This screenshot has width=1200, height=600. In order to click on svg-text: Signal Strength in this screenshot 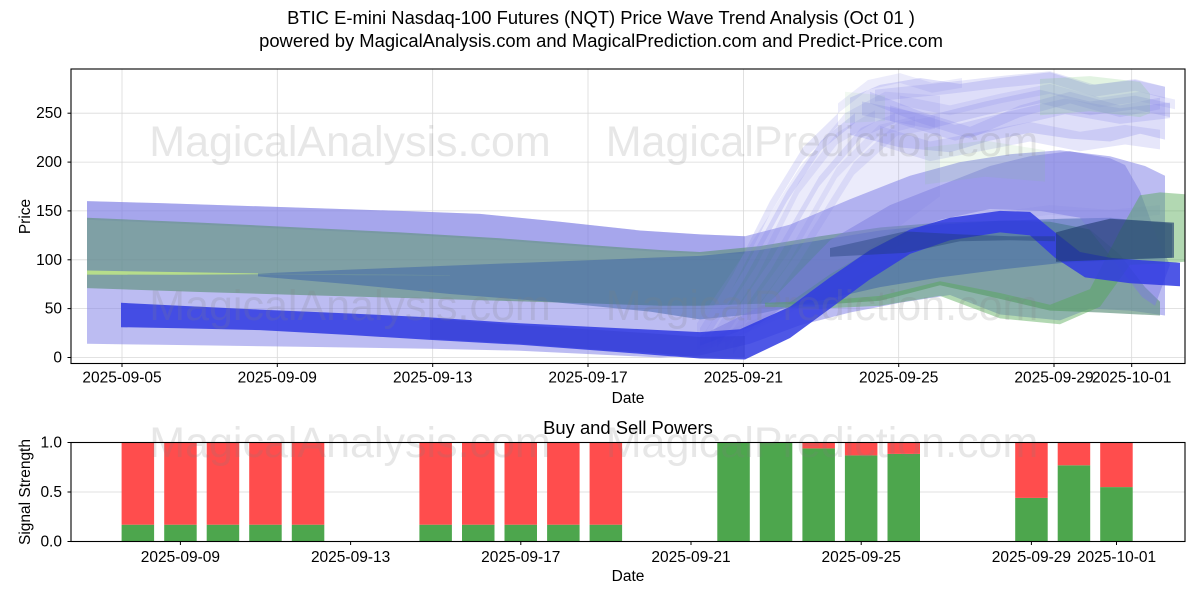, I will do `click(25, 492)`.